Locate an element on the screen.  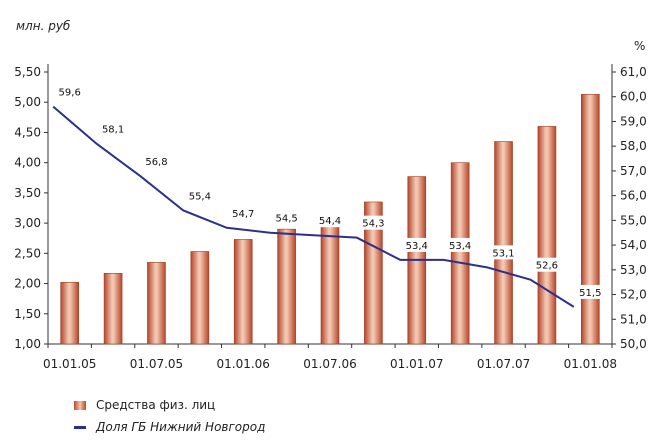
left-tick-label: 4,50 is located at coordinates (27, 132).